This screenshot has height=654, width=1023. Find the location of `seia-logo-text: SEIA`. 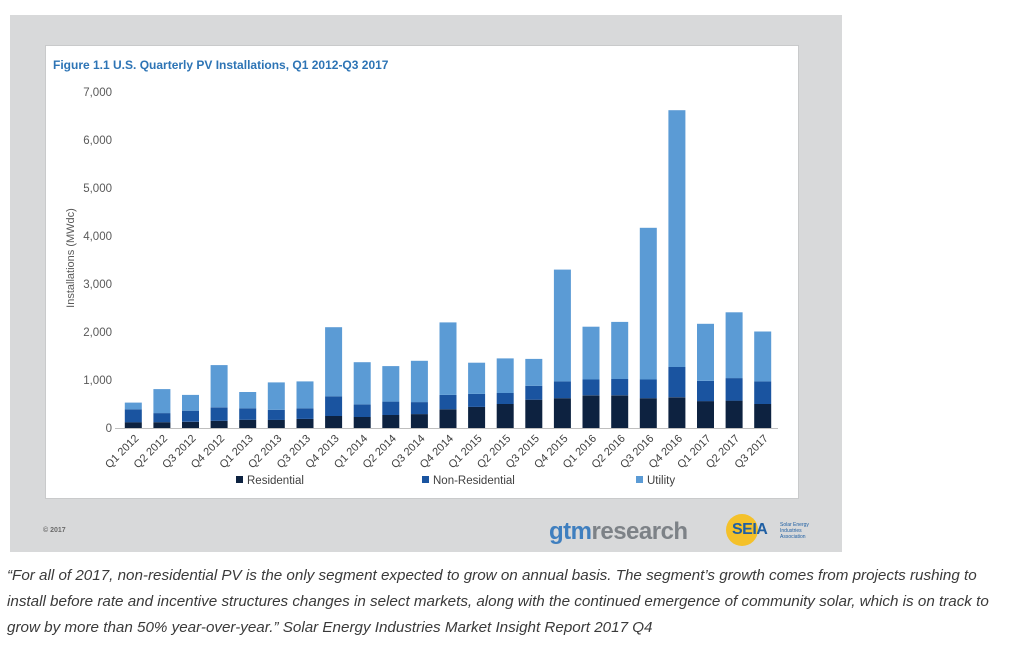

seia-logo-text: SEIA is located at coordinates (750, 529).